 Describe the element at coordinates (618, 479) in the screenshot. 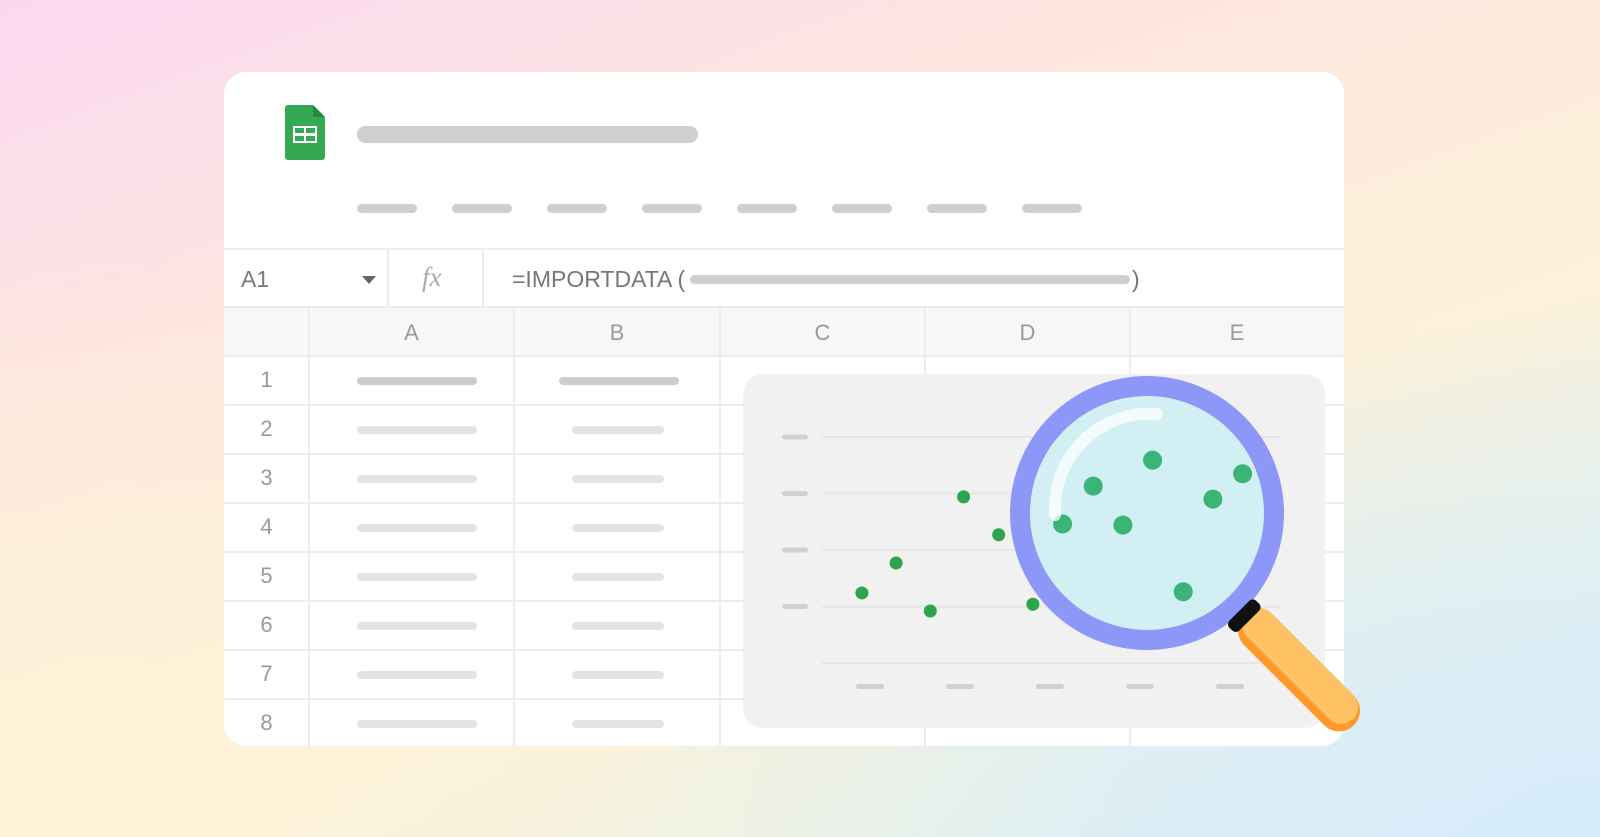

I see `cell-b3-placeholder` at that location.